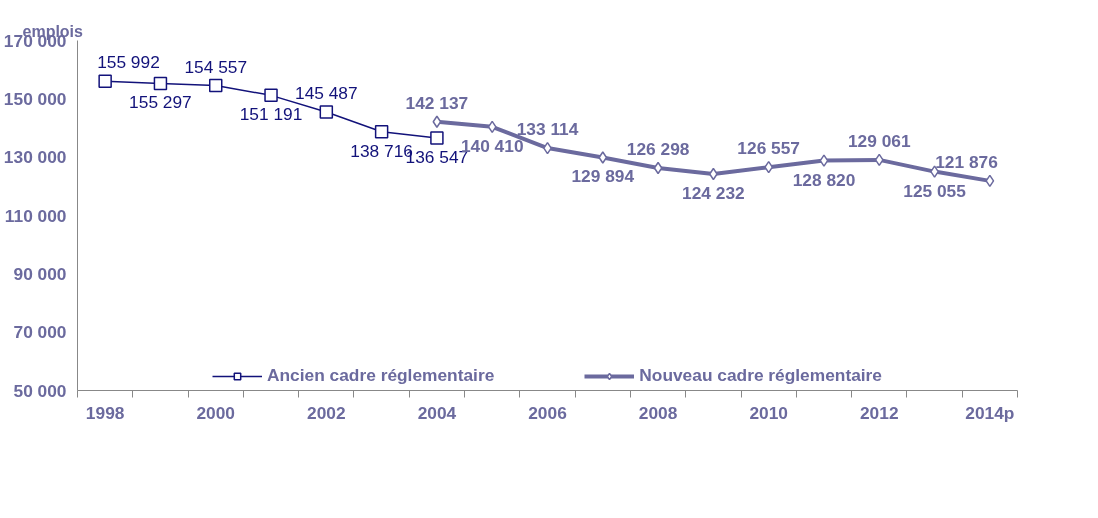 This screenshot has width=1098, height=518. Describe the element at coordinates (603, 176) in the screenshot. I see `data-label: 129 894` at that location.